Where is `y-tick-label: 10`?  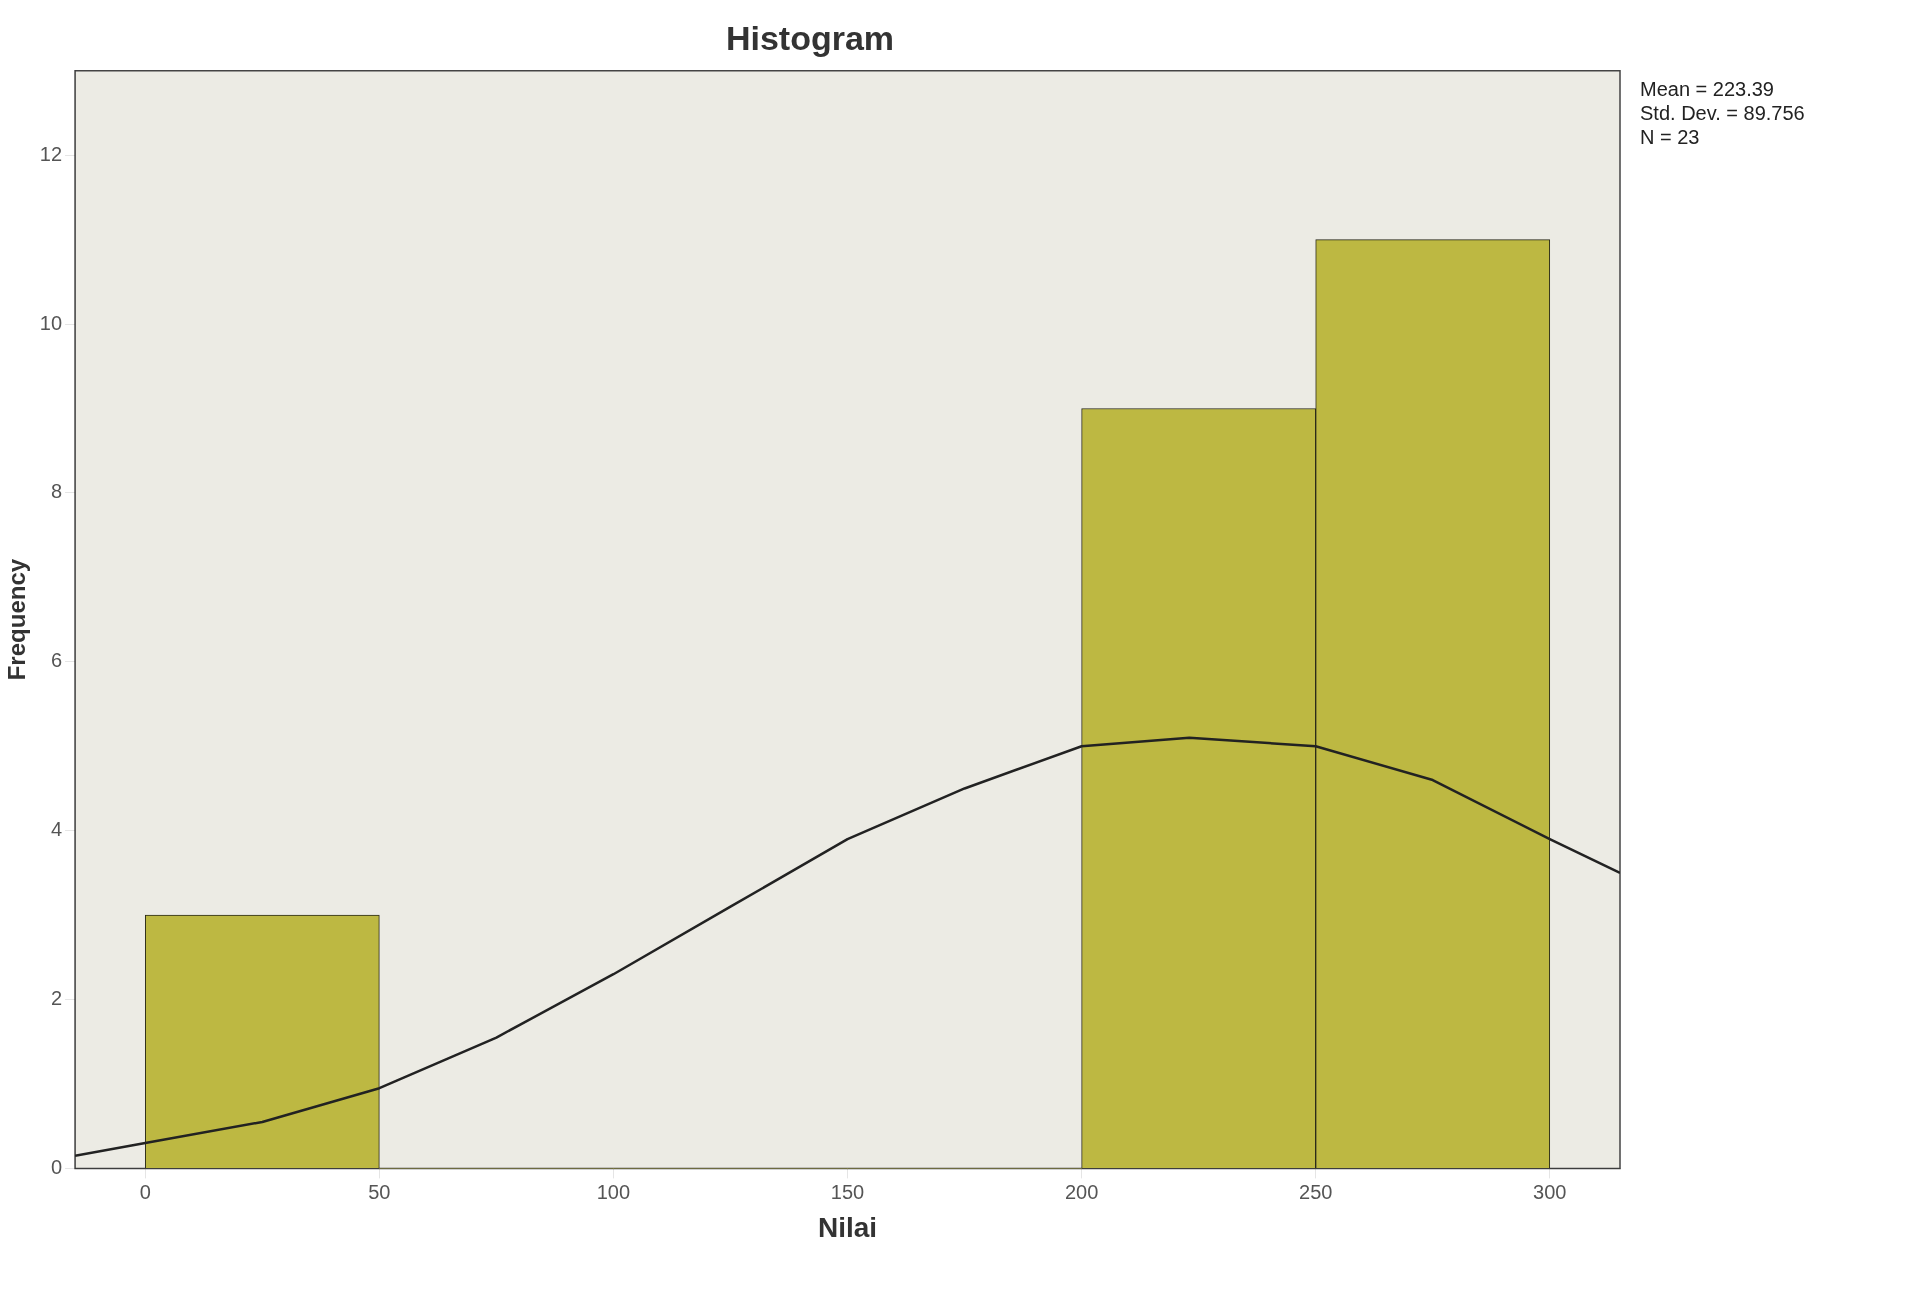
y-tick-label: 10 is located at coordinates (51, 322).